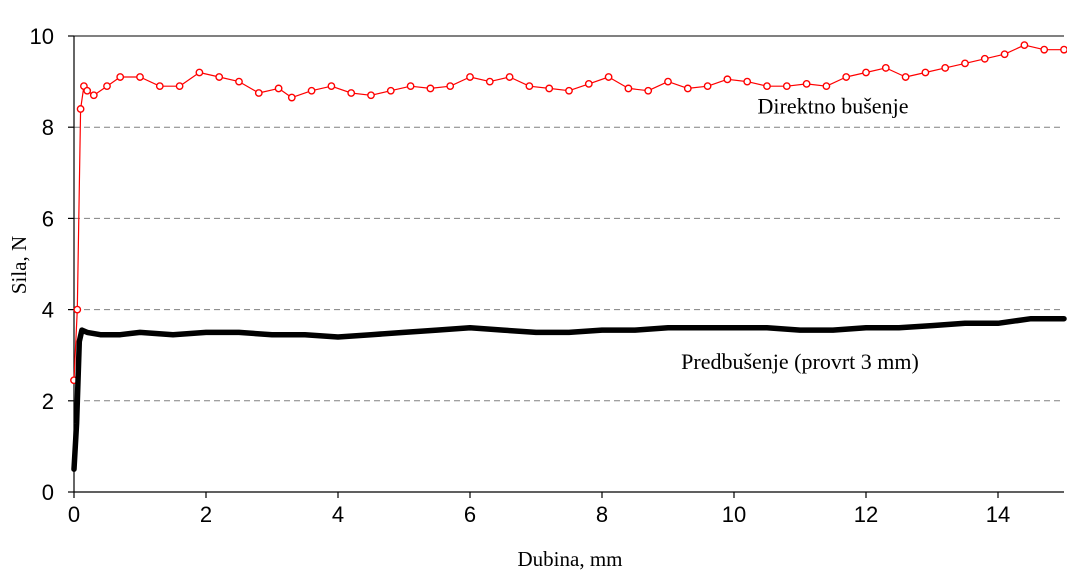  I want to click on x-tick-label-2: 2, so click(206, 514).